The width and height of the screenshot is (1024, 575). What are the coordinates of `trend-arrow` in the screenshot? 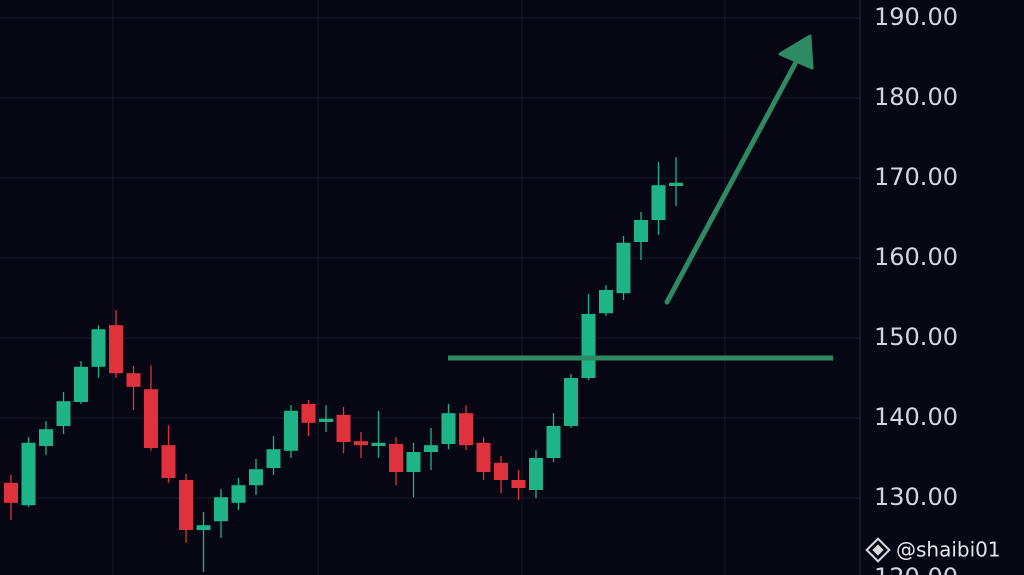 It's located at (739, 169).